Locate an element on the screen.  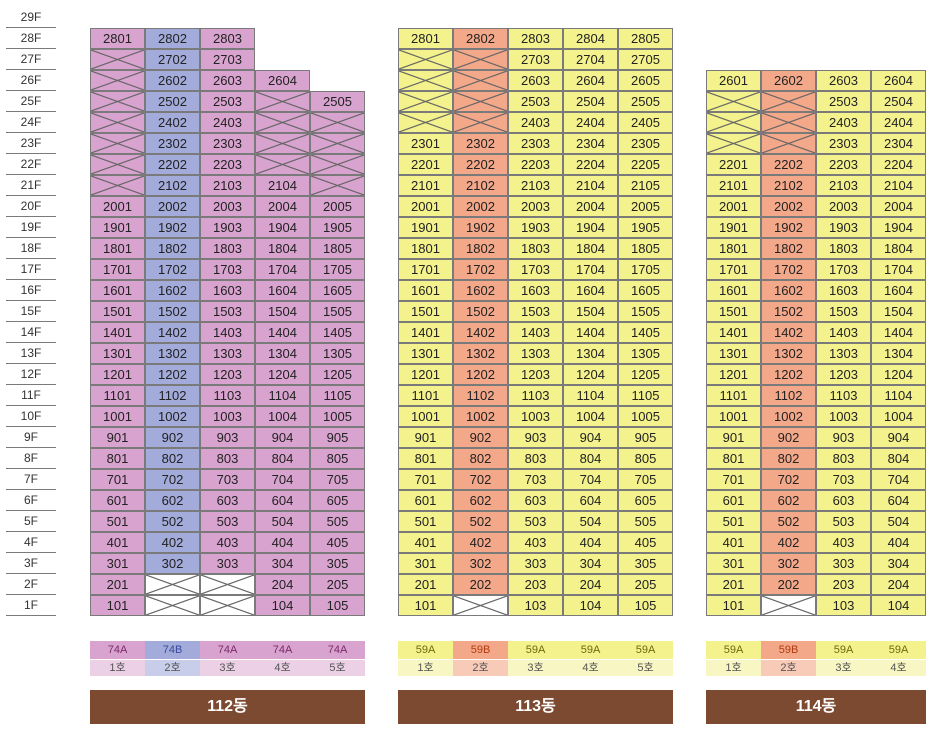
unit-cell: 901 is located at coordinates (117, 437).